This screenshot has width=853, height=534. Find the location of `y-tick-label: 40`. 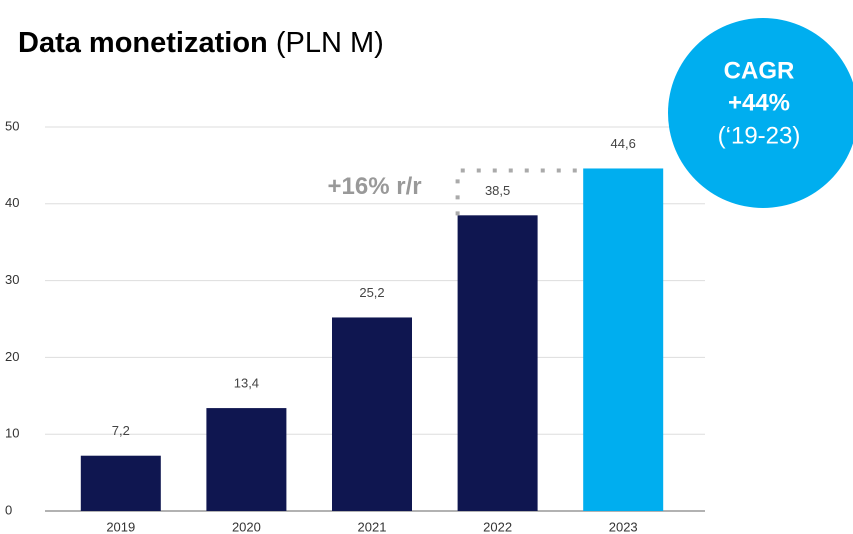

y-tick-label: 40 is located at coordinates (12, 202).